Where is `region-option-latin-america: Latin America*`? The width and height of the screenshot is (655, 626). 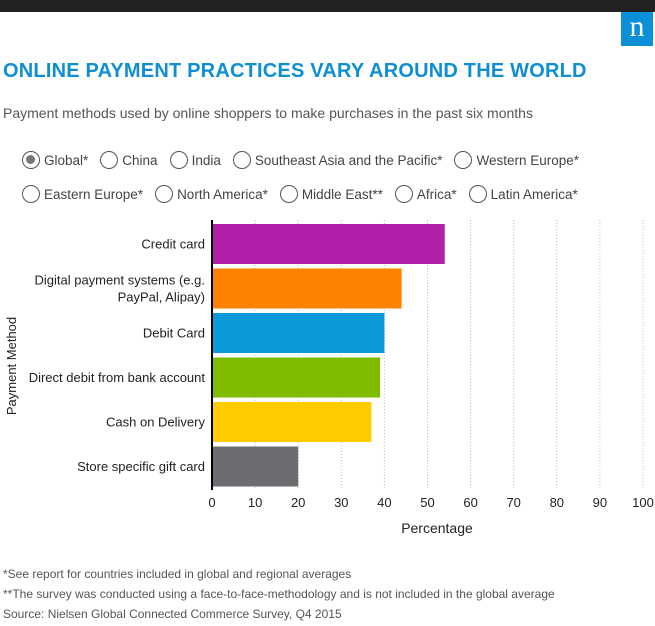
region-option-latin-america: Latin America* is located at coordinates (523, 194).